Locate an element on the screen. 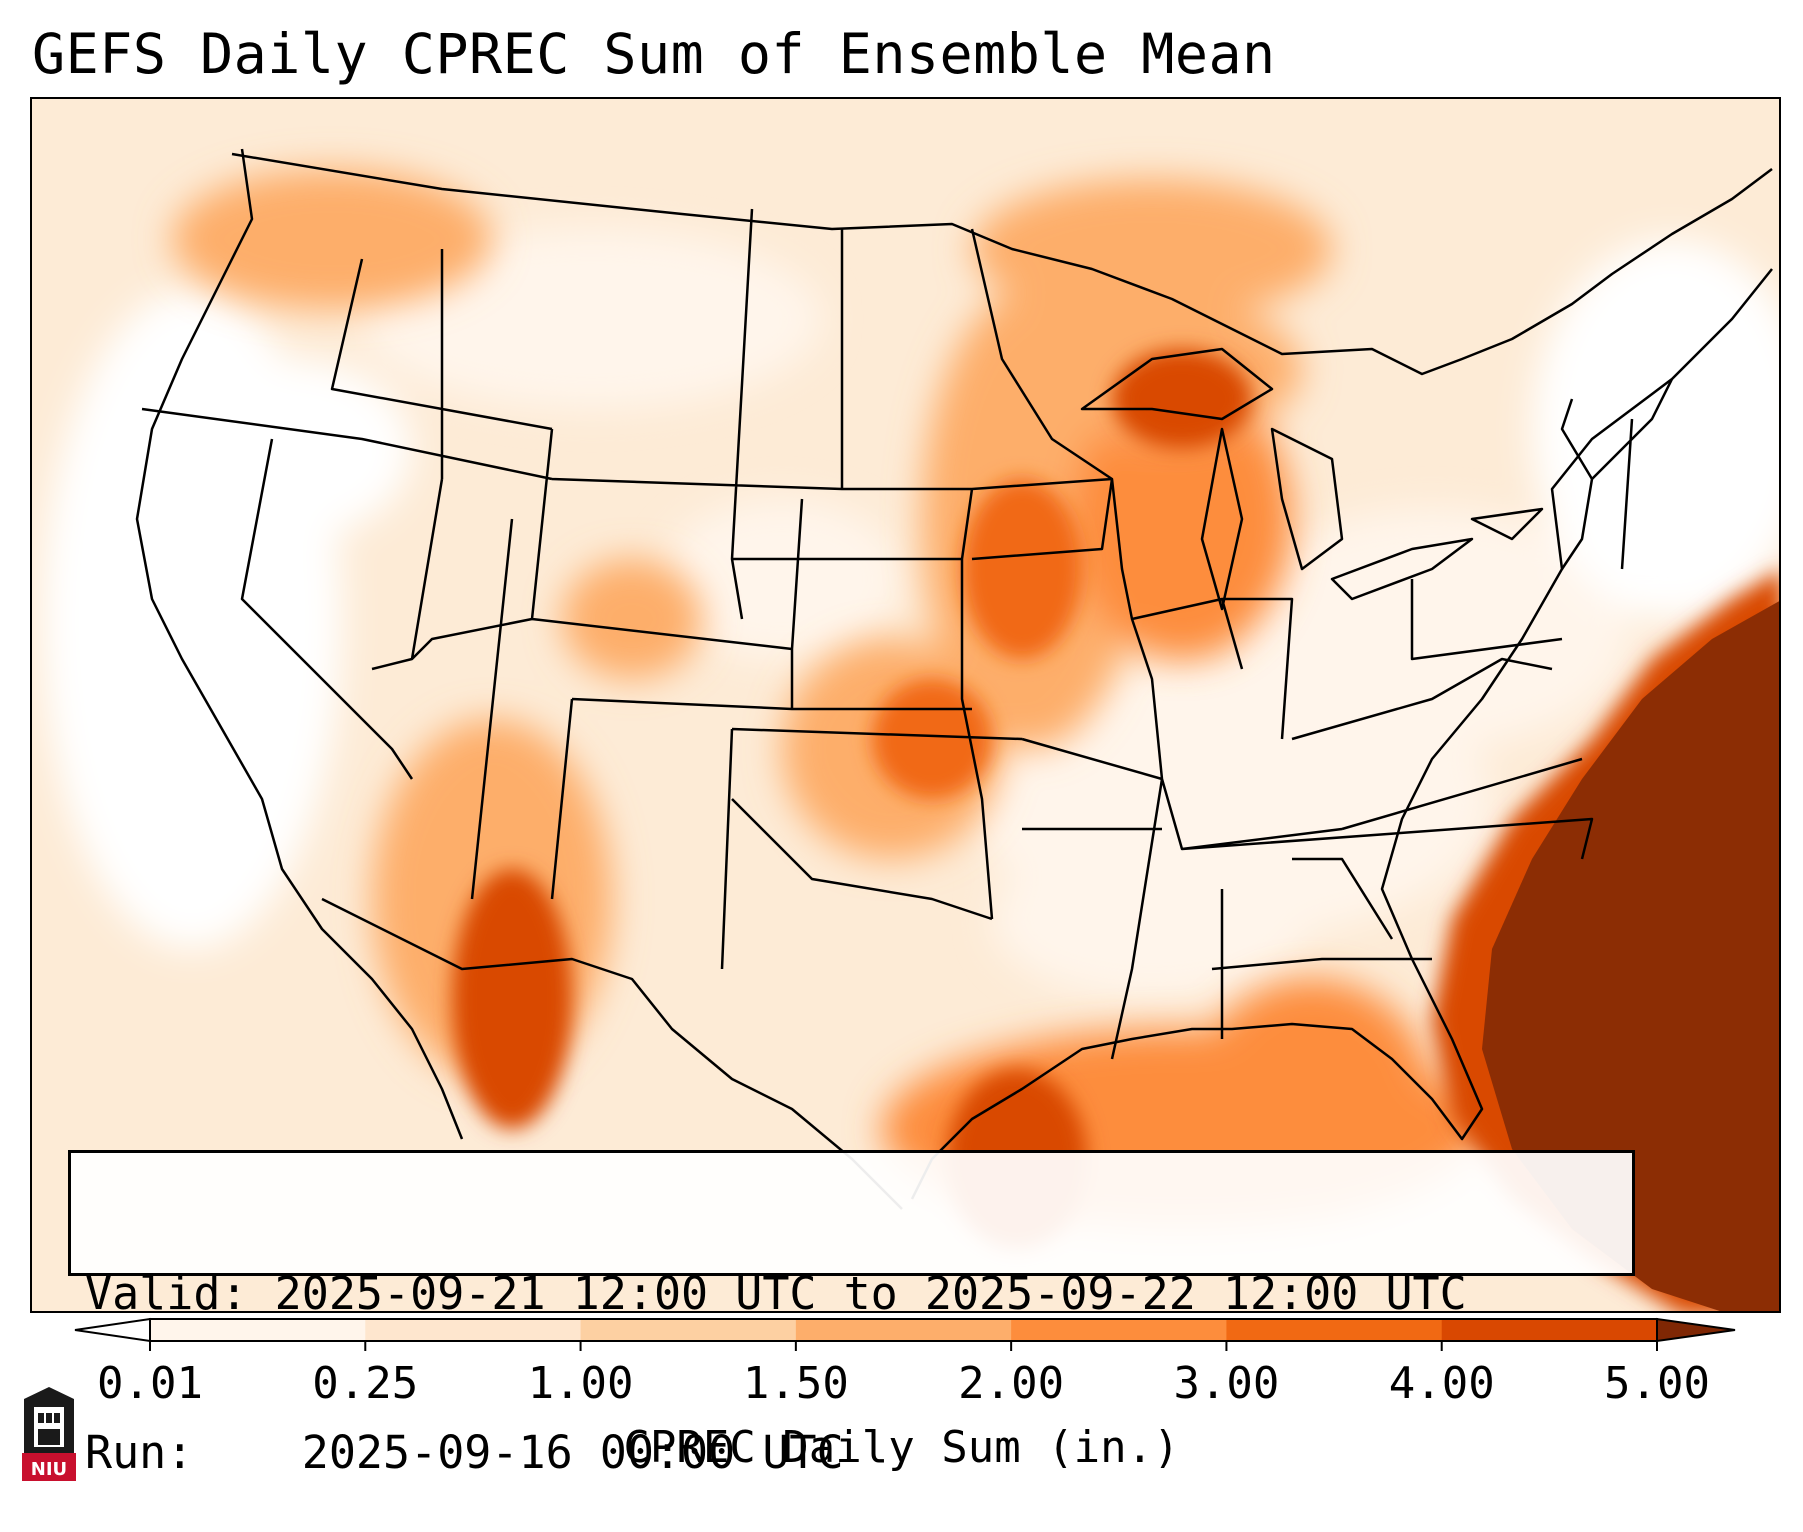 This screenshot has height=1532, width=1803. us-mexico-border is located at coordinates (612, 1053).